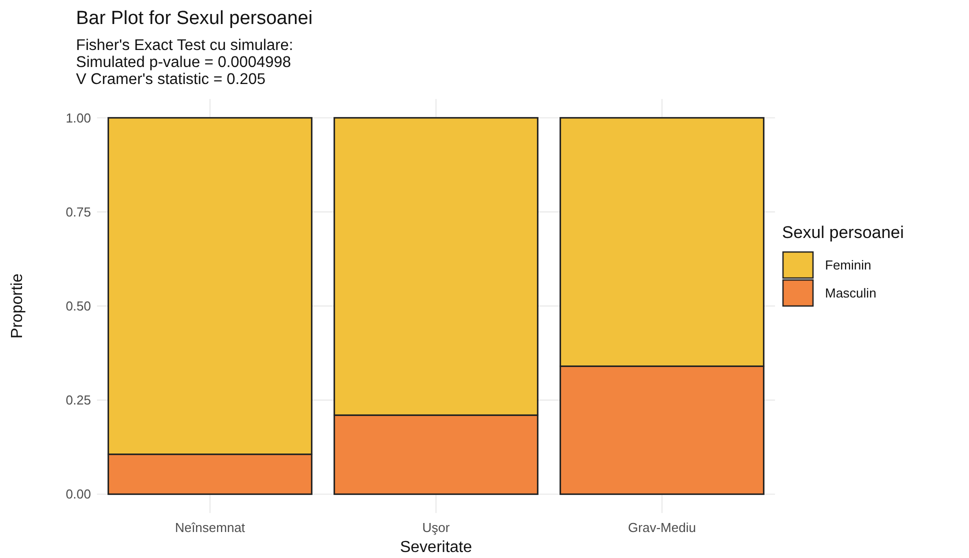  What do you see at coordinates (662, 527) in the screenshot?
I see `x-tick-label: Grav-Mediu` at bounding box center [662, 527].